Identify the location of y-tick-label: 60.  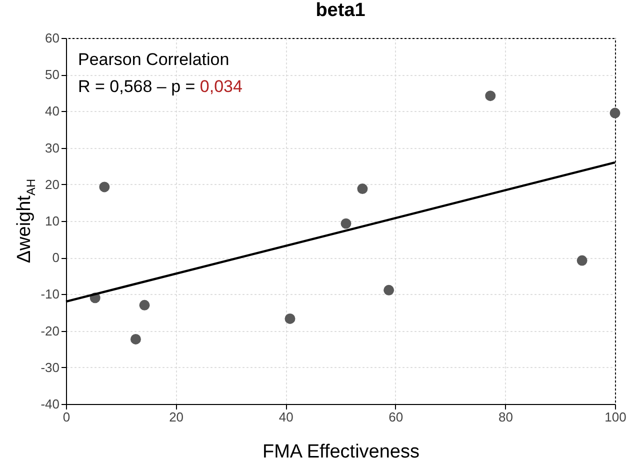
(52, 38).